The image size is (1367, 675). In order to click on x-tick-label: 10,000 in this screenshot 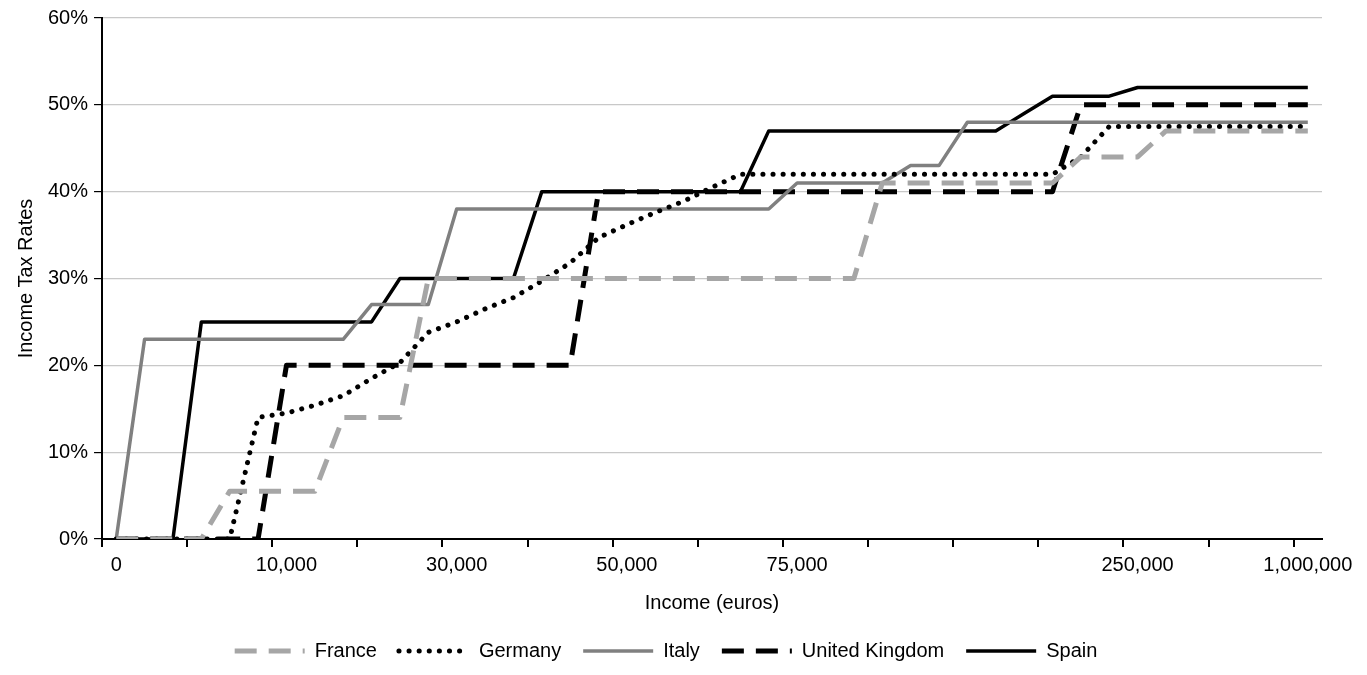, I will do `click(286, 563)`.